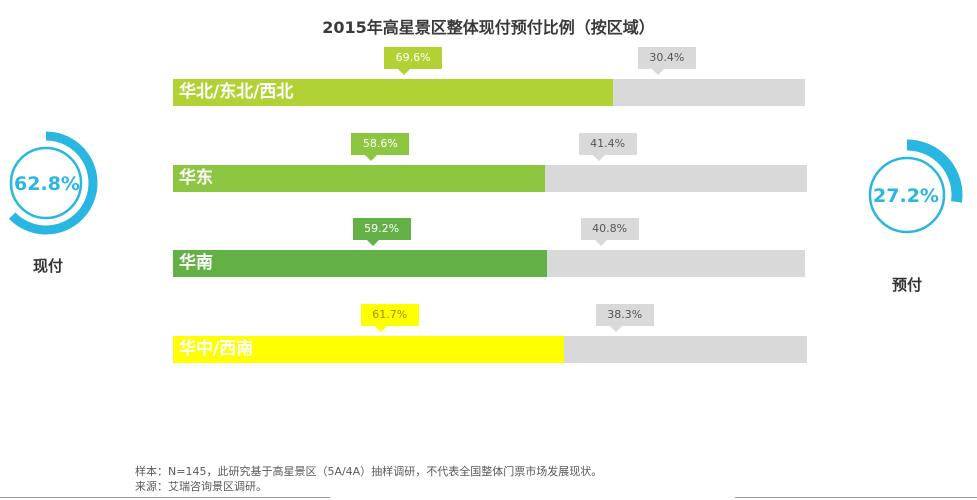 Image resolution: width=977 pixels, height=500 pixels. Describe the element at coordinates (165, 497) in the screenshot. I see `footer-rule-left` at that location.